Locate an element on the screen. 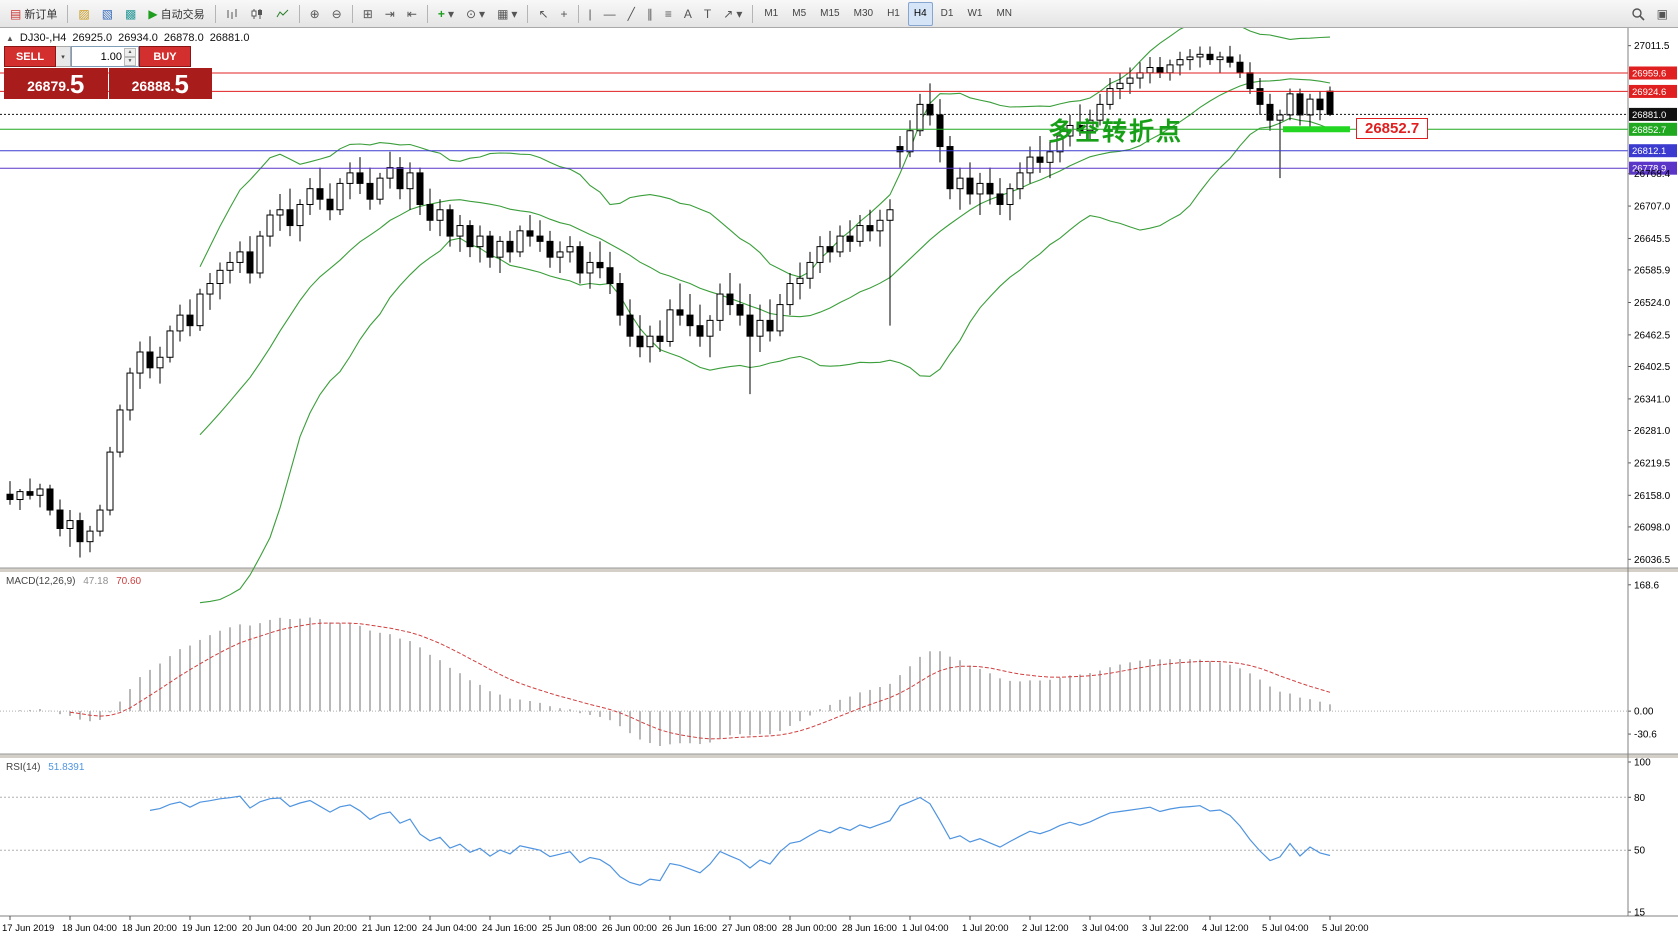 The image size is (1678, 949). auto-scroll-button: ⇥ is located at coordinates (390, 14).